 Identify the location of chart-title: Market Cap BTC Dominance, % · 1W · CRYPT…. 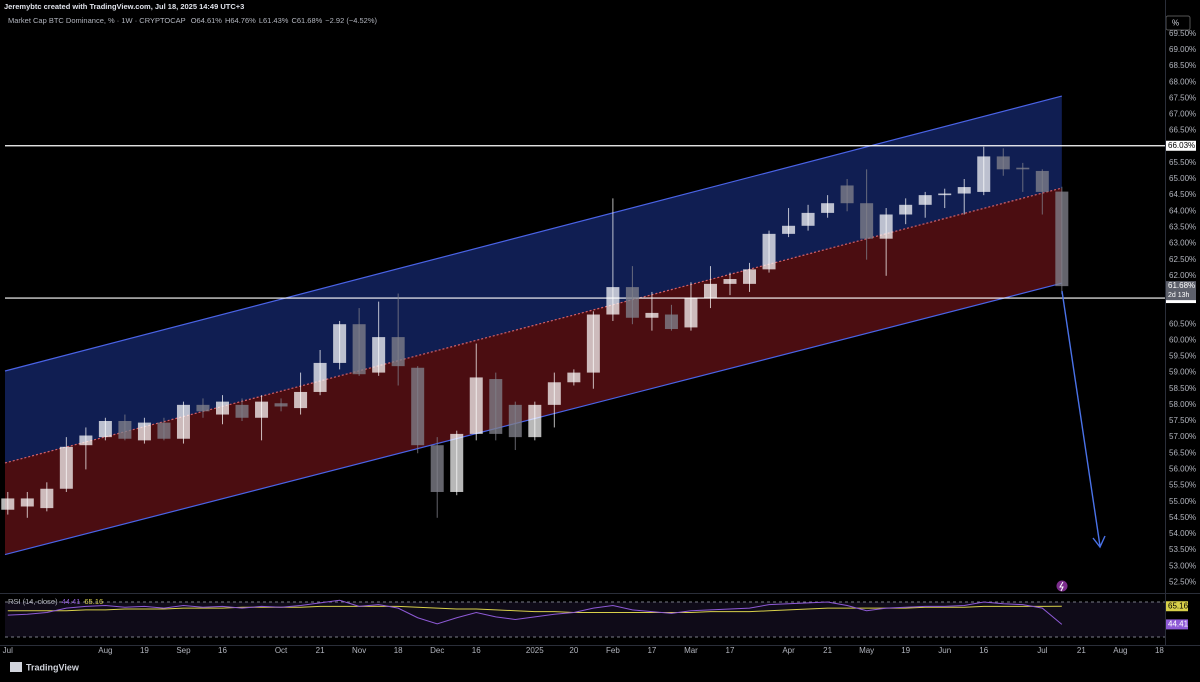
(97, 20).